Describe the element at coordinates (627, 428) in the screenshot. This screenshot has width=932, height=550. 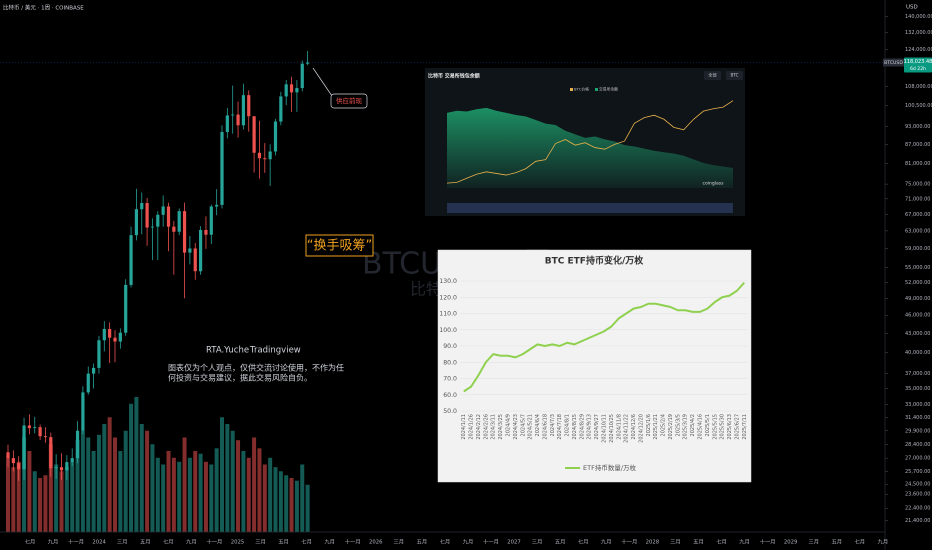
I see `etf-x-tick-label: 2024/11/22` at that location.